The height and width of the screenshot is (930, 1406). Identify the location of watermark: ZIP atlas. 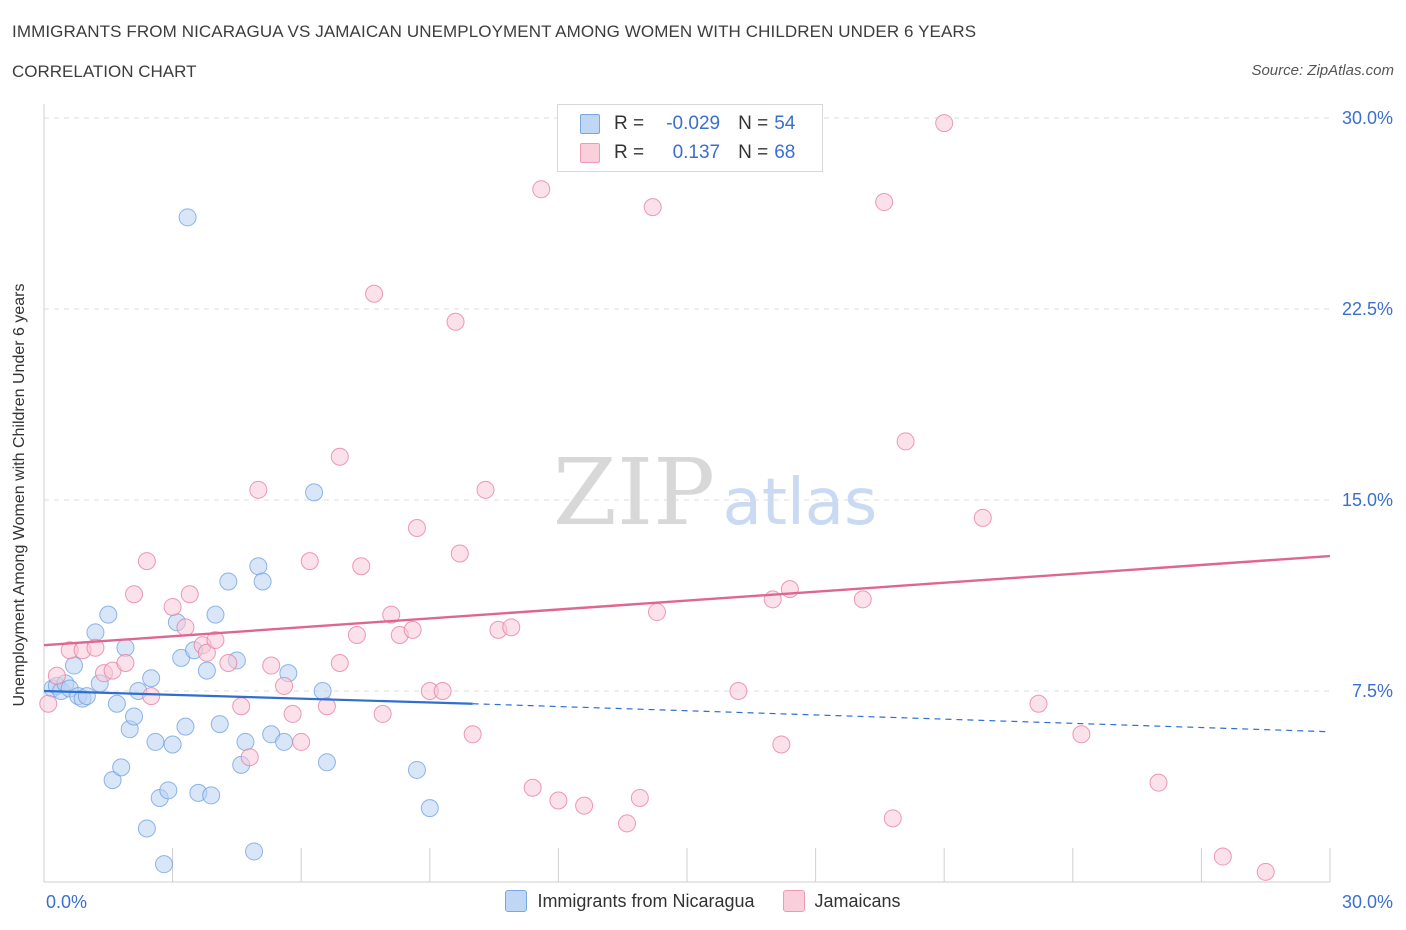
(715, 492).